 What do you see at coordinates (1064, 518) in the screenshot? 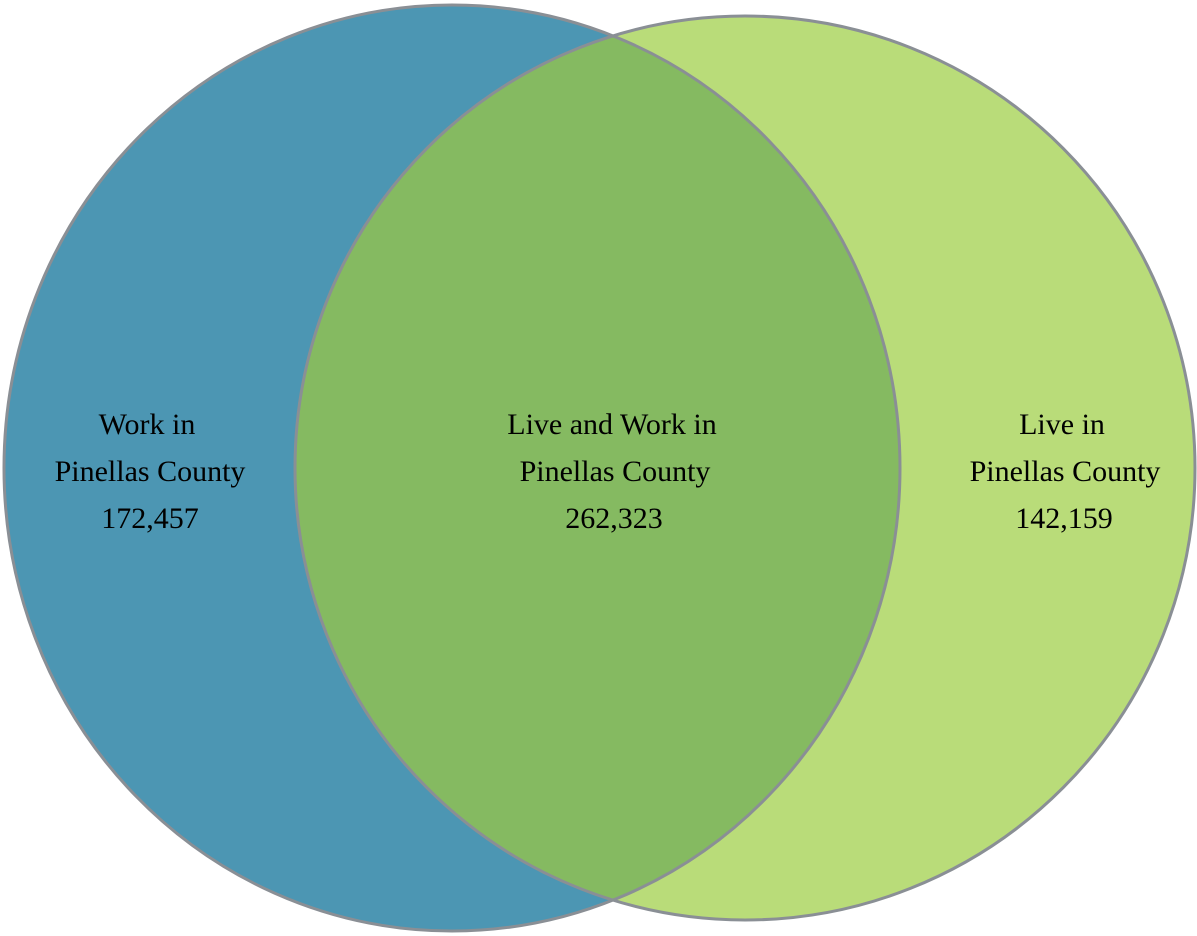
I see `live-count: 142,159` at bounding box center [1064, 518].